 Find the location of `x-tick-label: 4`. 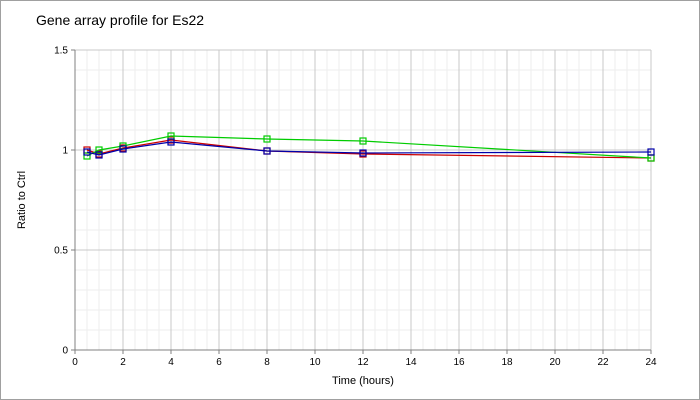

x-tick-label: 4 is located at coordinates (171, 362).